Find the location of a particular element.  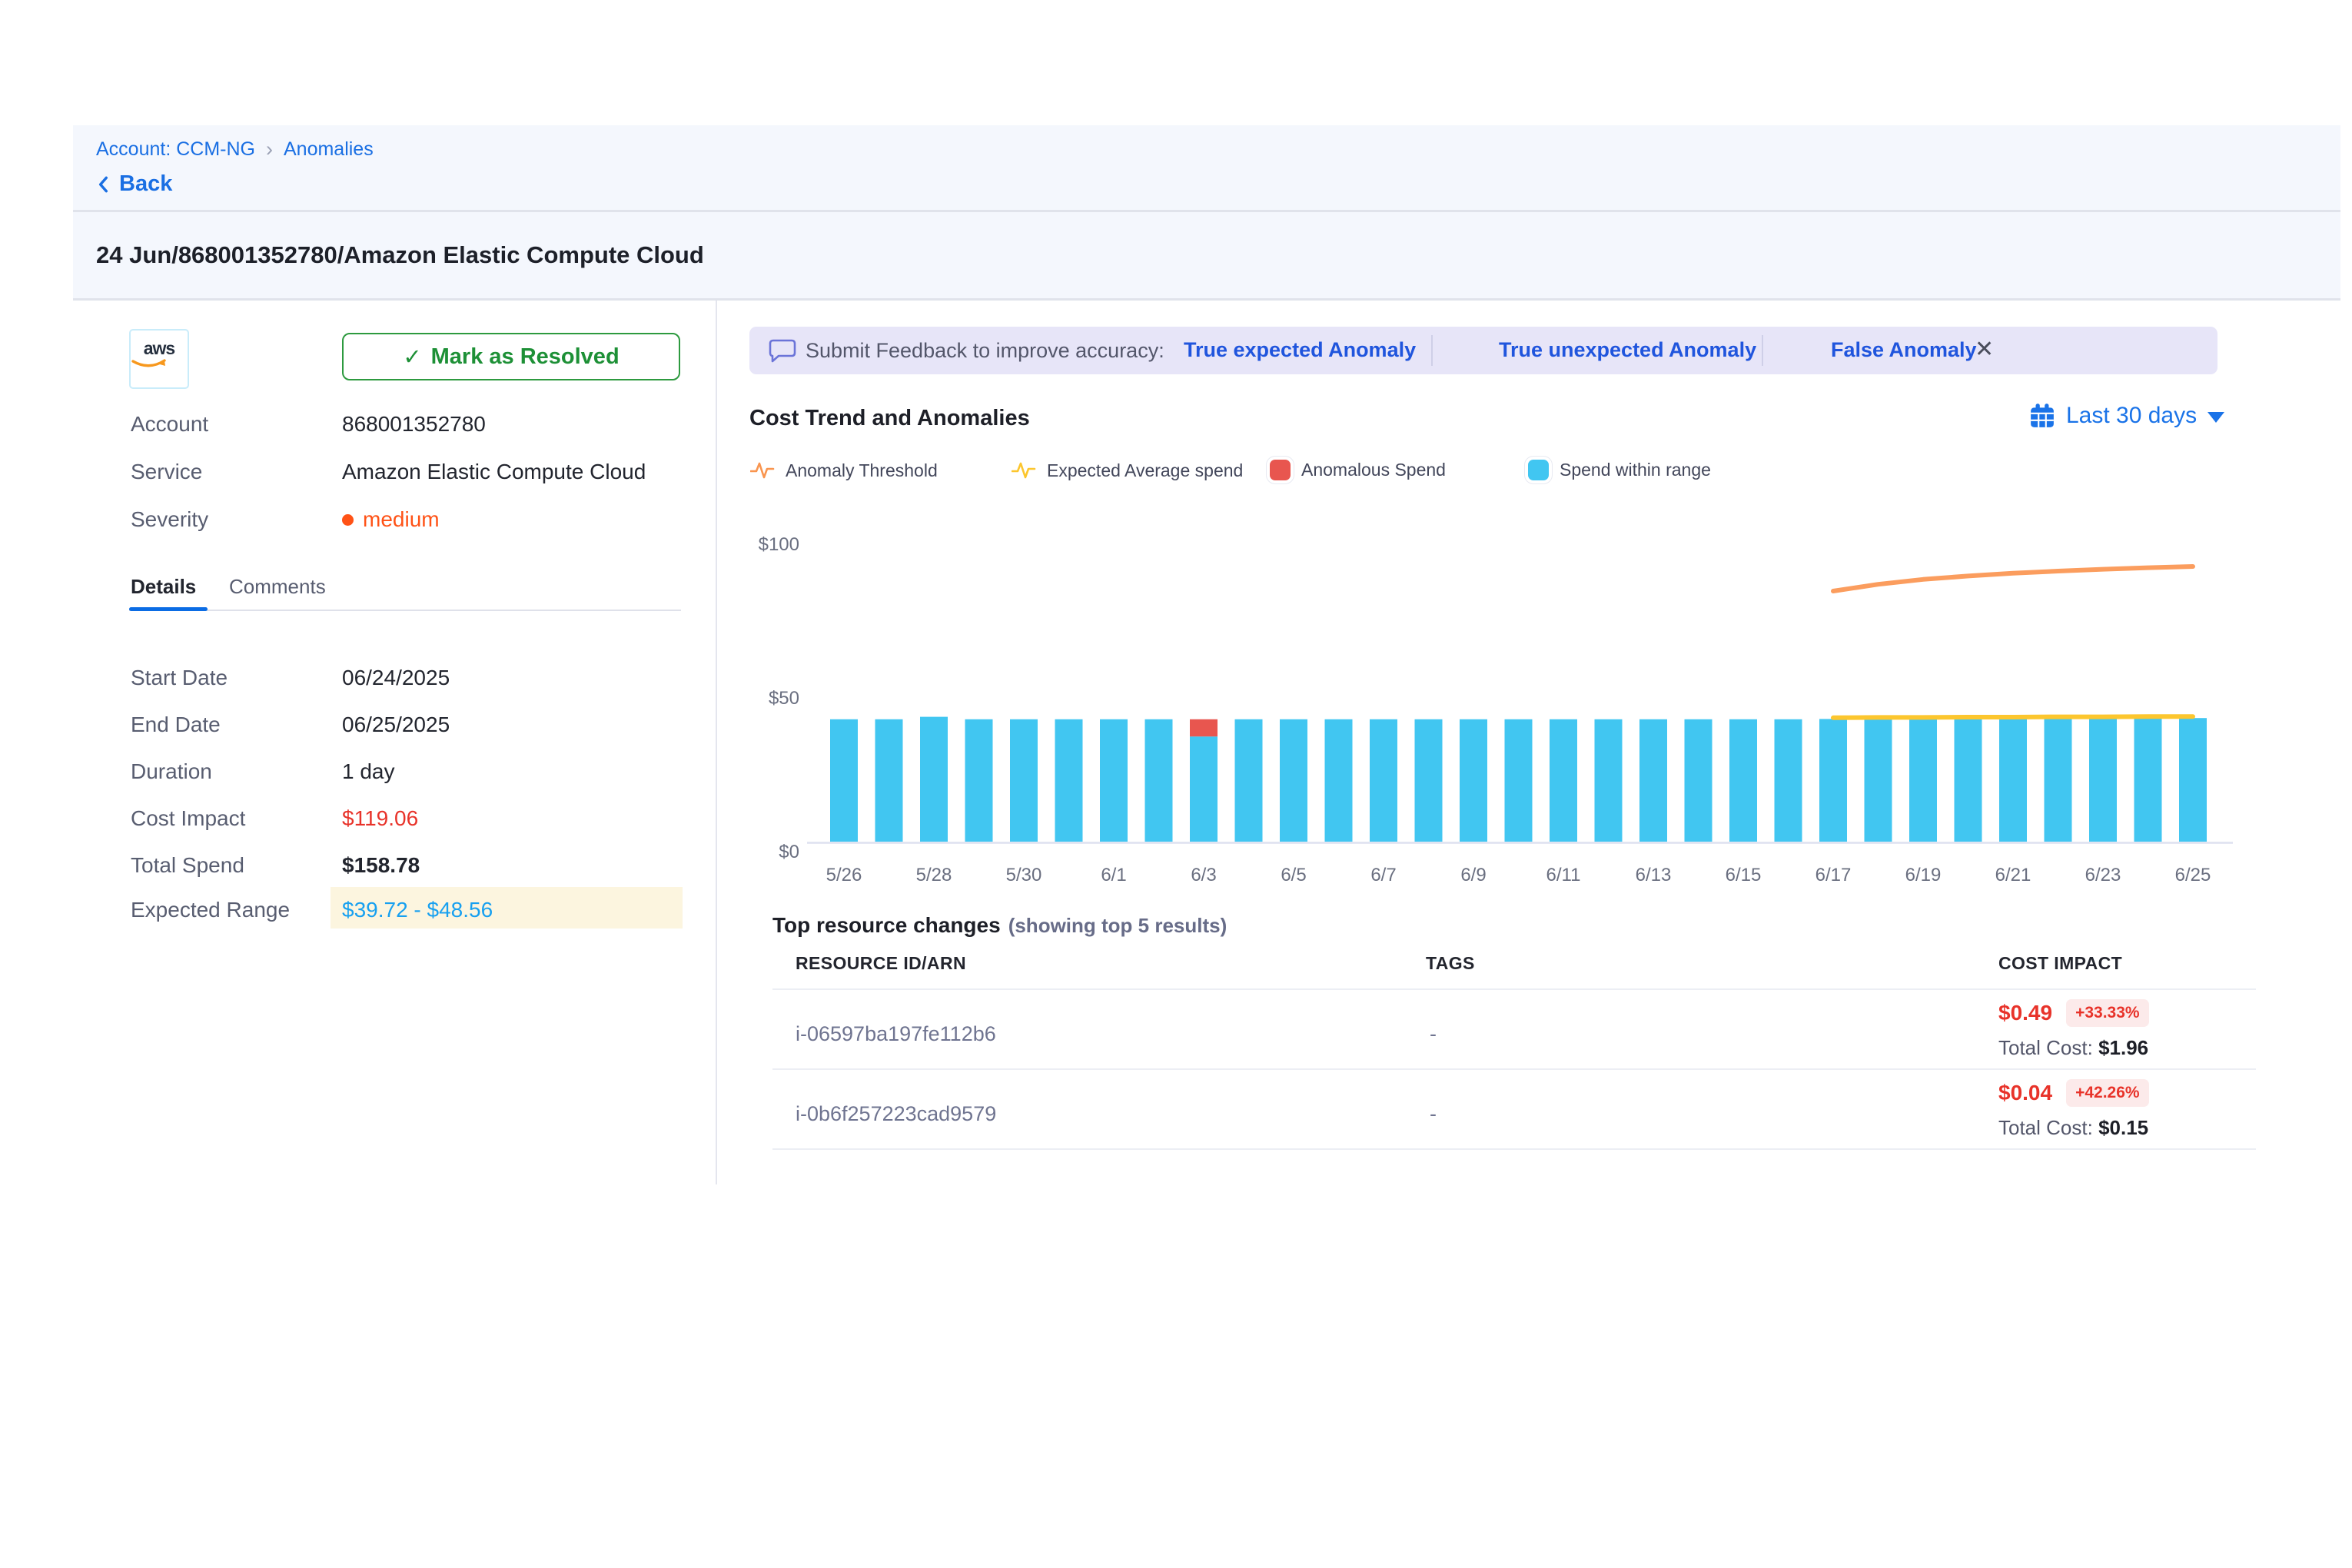

tab-comments: Comments is located at coordinates (277, 586).